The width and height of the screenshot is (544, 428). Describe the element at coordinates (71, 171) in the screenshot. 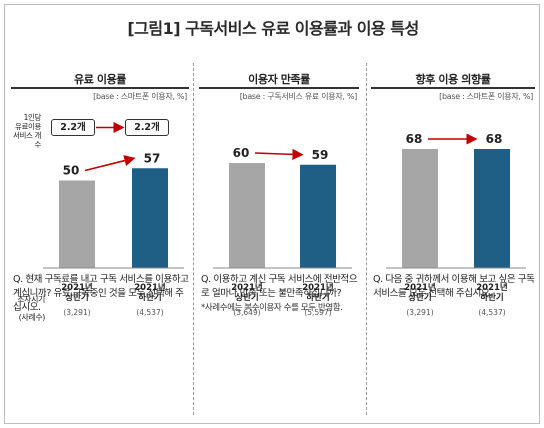

I see `value-label: 50` at that location.